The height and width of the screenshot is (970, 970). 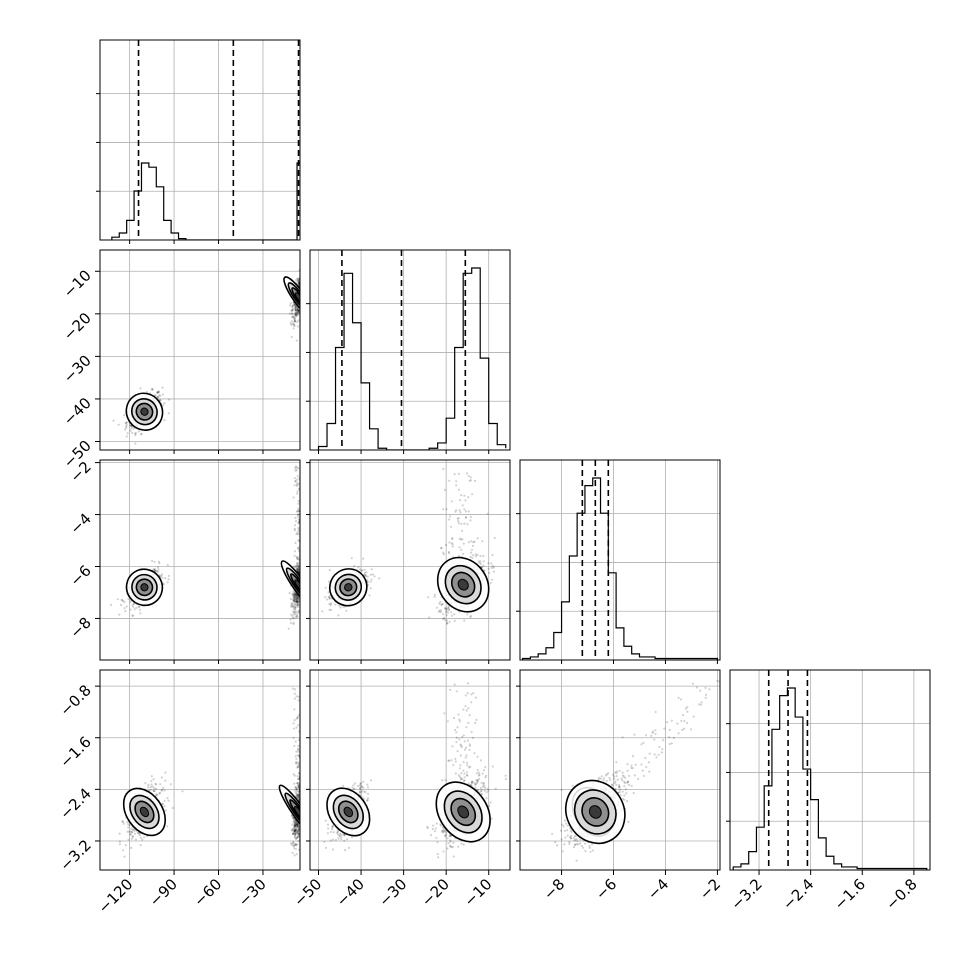 What do you see at coordinates (80, 628) in the screenshot?
I see `y-tick-label: −8` at bounding box center [80, 628].